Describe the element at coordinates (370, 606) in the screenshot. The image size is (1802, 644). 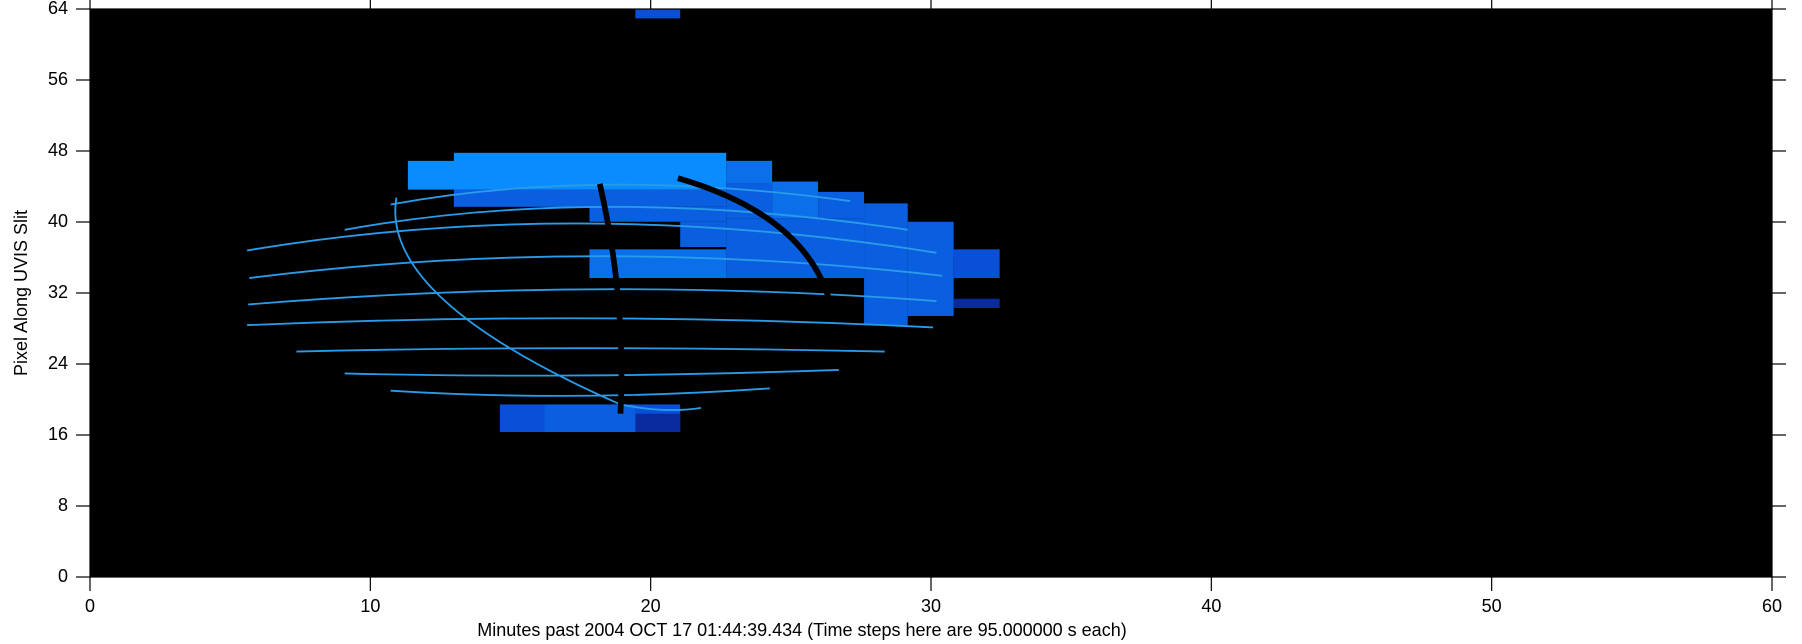
I see `x-tick-label: 10` at that location.